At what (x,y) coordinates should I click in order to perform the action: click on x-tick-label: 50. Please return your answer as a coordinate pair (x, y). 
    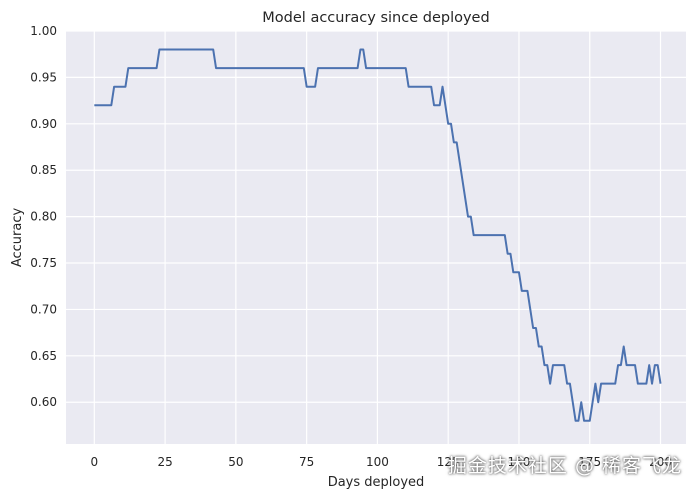
    Looking at the image, I should click on (235, 462).